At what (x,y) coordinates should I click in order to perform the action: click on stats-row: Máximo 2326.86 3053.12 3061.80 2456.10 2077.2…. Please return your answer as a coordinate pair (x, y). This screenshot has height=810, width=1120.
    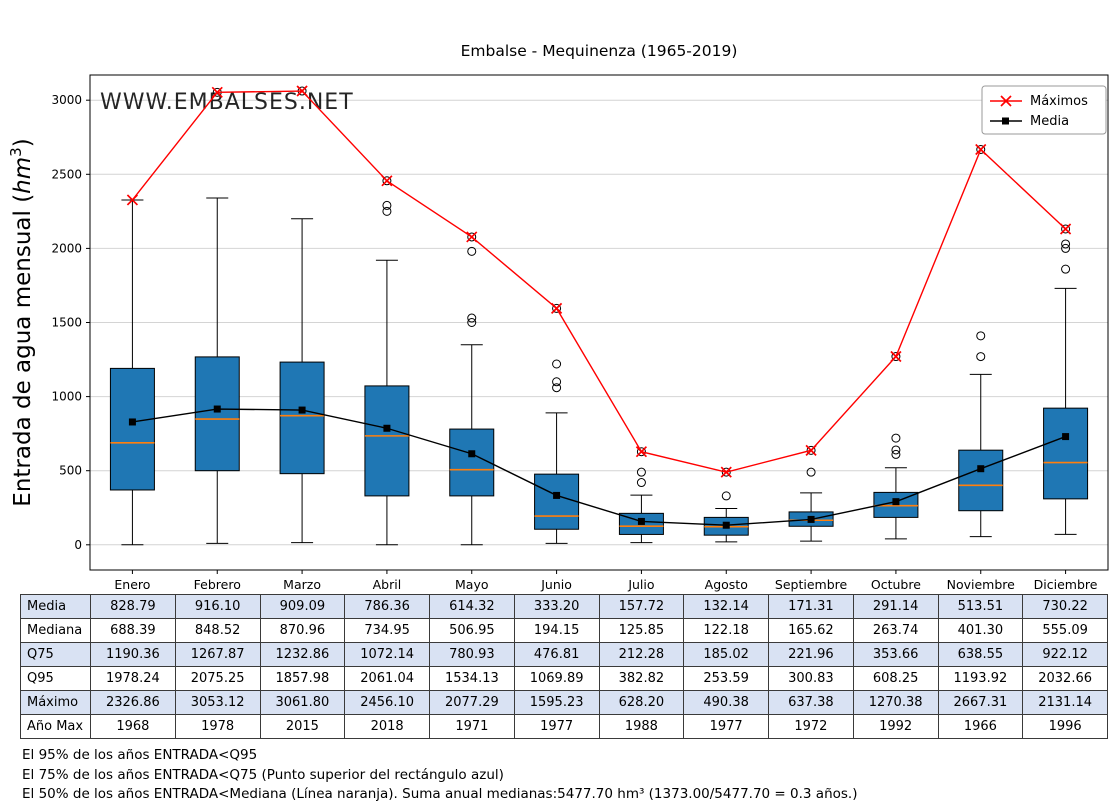
    Looking at the image, I should click on (564, 702).